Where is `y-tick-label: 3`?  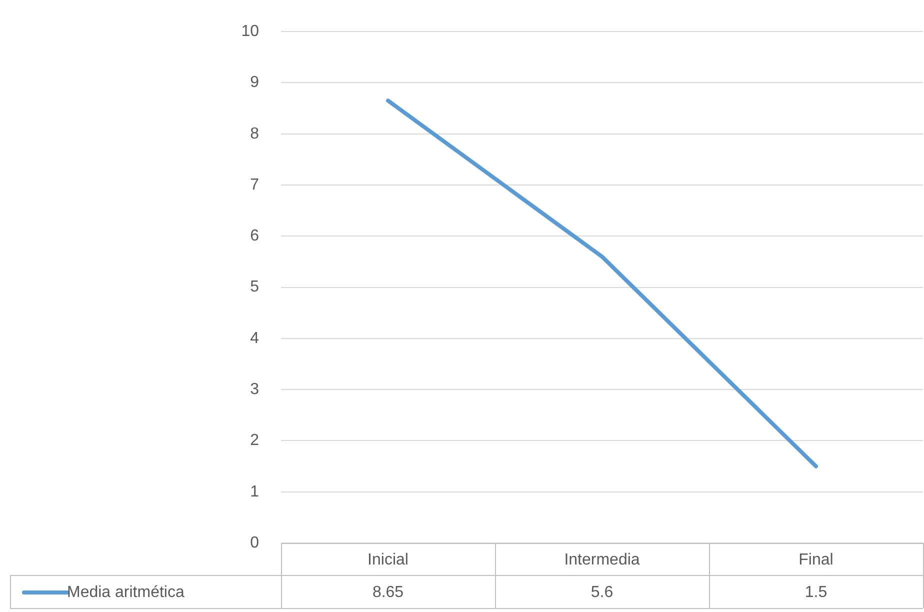 y-tick-label: 3 is located at coordinates (255, 389).